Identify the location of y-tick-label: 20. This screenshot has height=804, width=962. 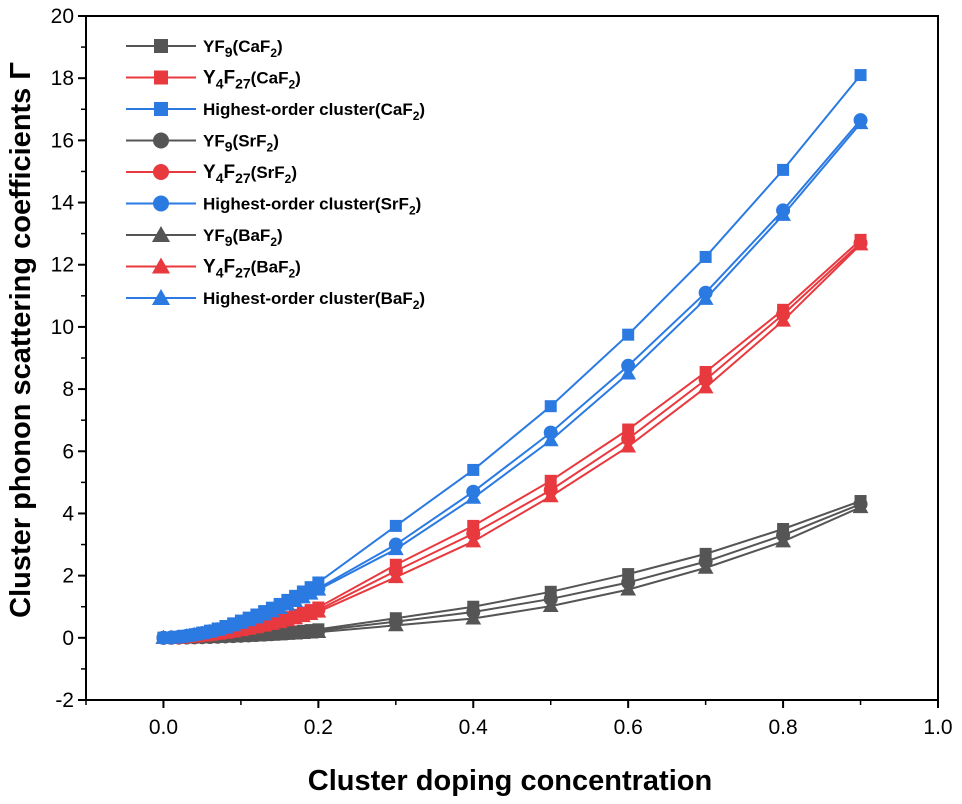
(62, 16).